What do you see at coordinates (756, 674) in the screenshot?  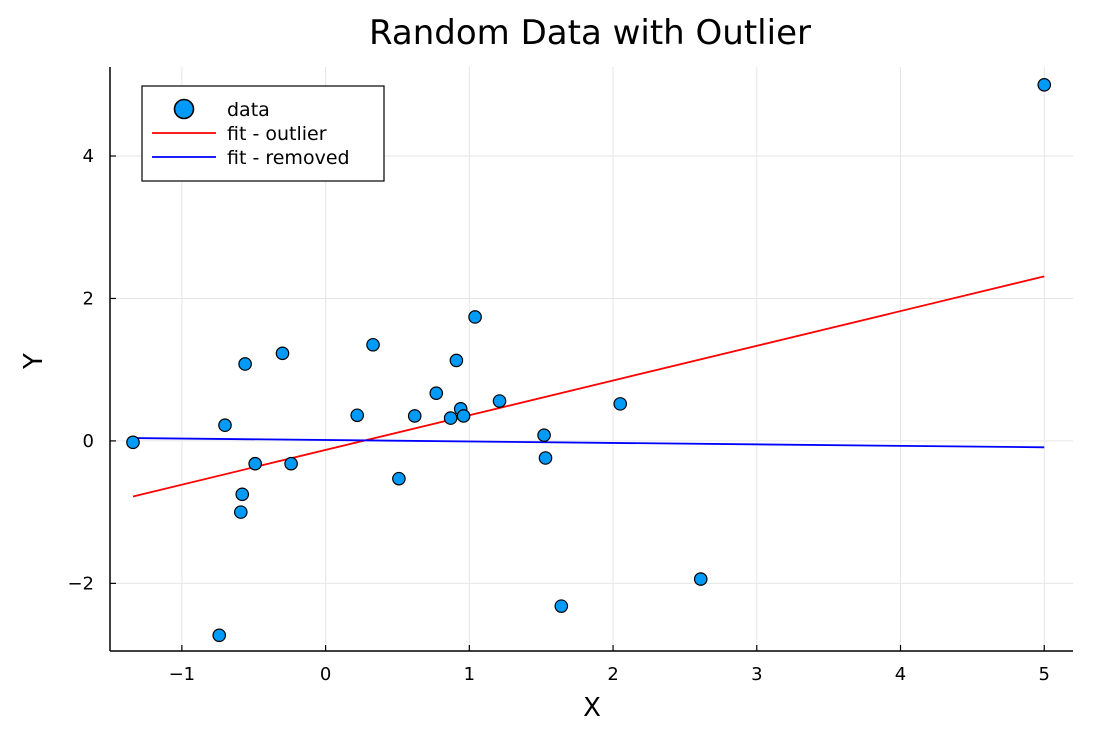 I see `x-tick-label: 3` at bounding box center [756, 674].